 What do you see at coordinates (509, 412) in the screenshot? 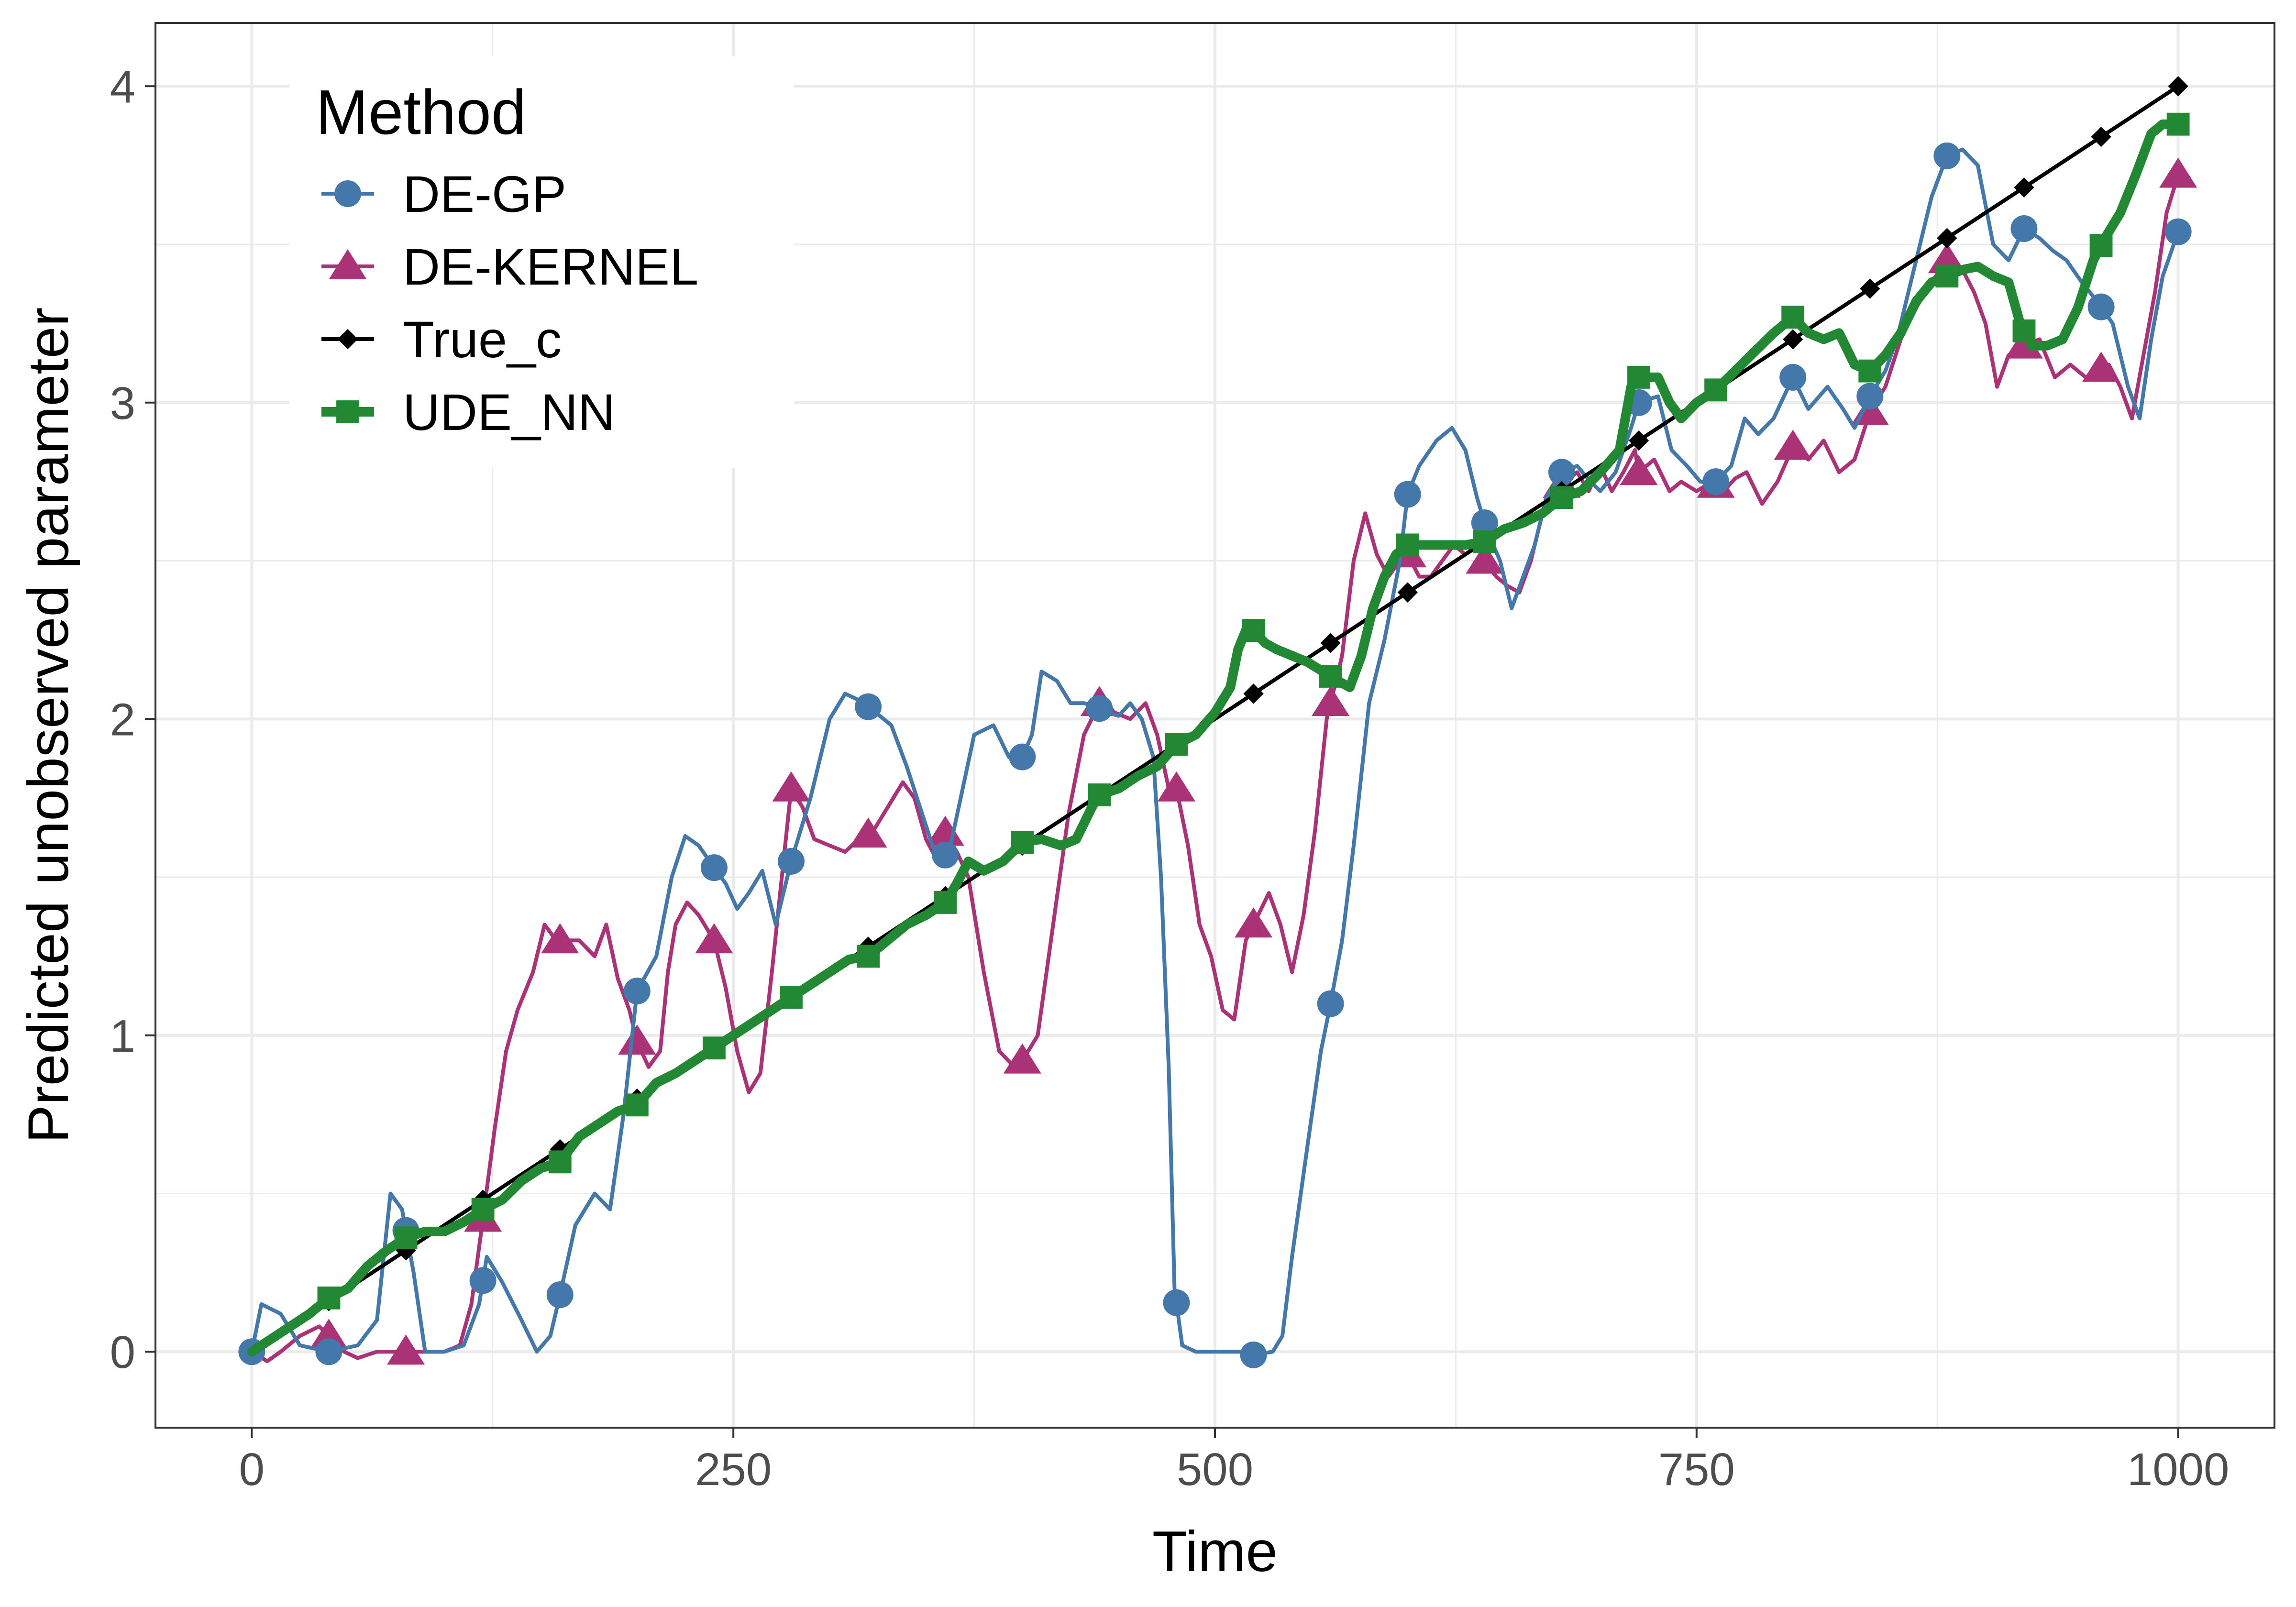
I see `legend-label-ude-nn: UDE_NN` at bounding box center [509, 412].